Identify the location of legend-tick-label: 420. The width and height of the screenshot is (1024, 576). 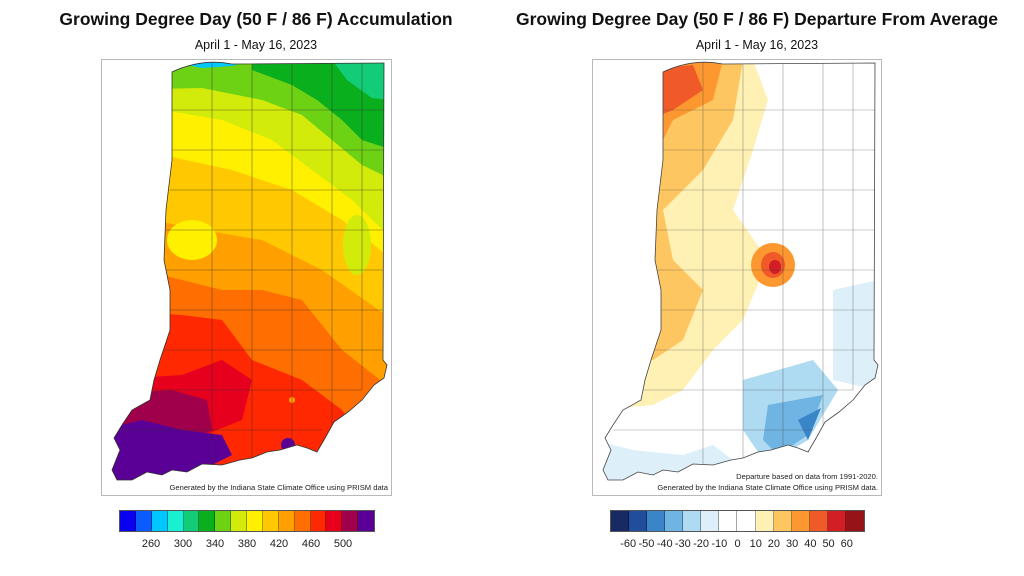
(279, 544).